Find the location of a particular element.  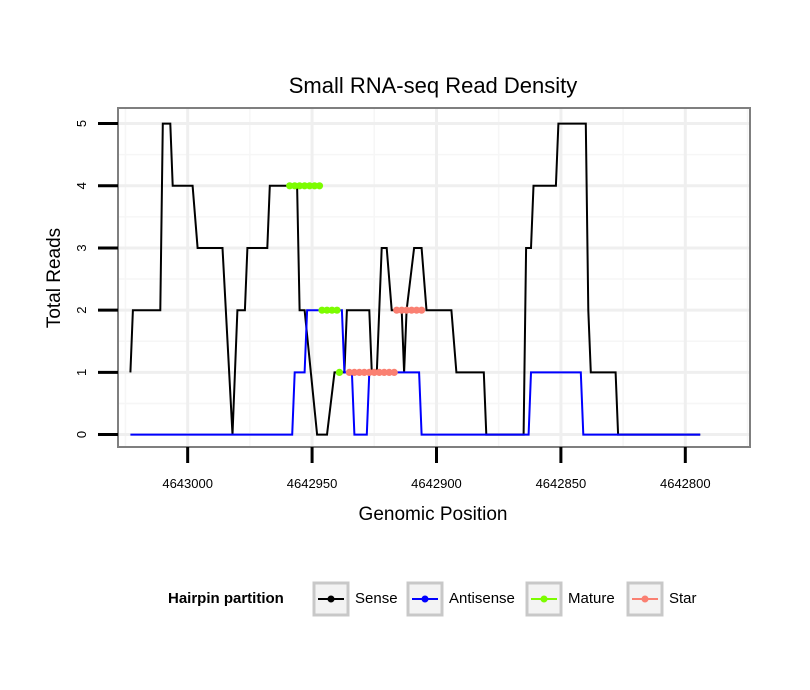

legend-label: Antisense is located at coordinates (482, 598).